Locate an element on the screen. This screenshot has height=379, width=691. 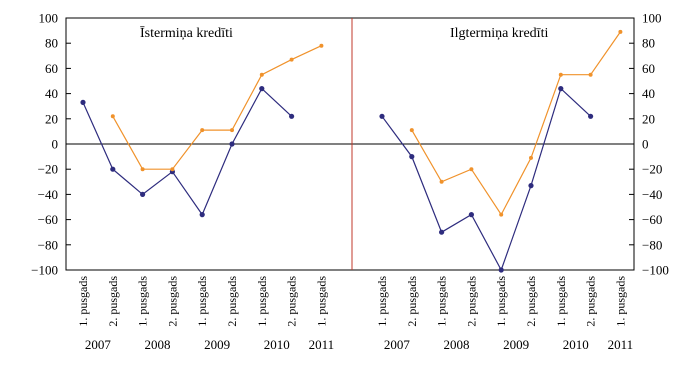
y-tick-label-left: −100 is located at coordinates (44, 270).